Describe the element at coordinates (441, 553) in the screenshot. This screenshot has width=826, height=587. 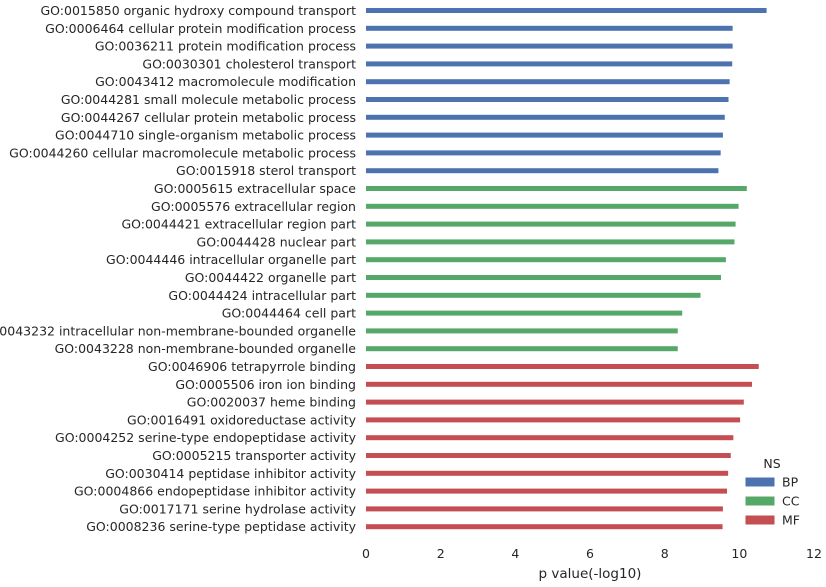
I see `x-tick-label: 2` at that location.